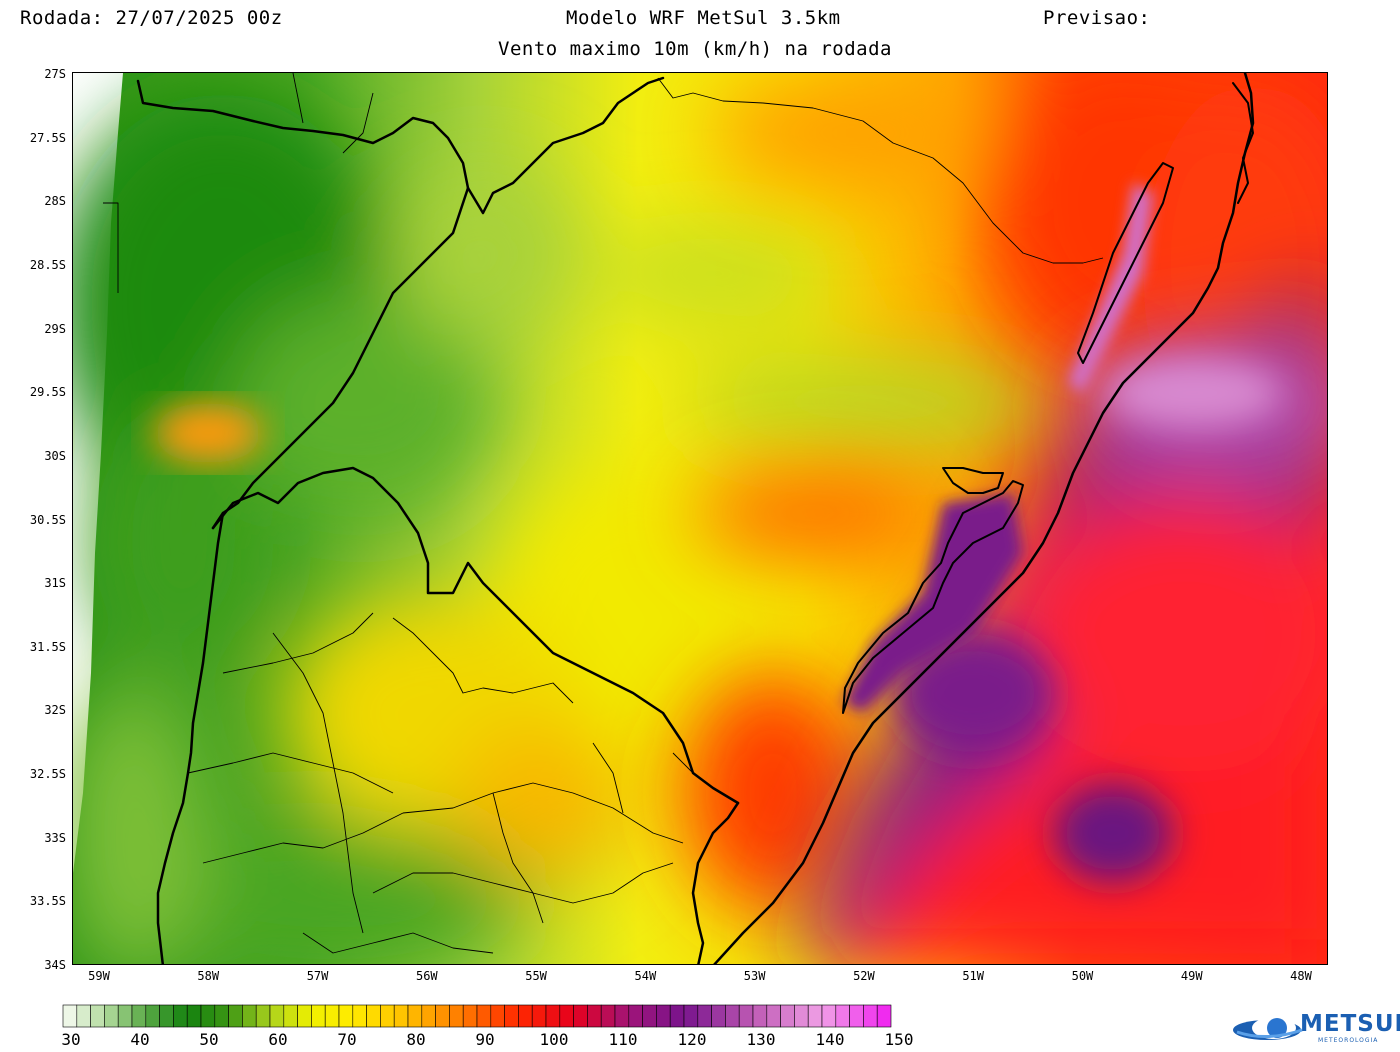  What do you see at coordinates (47, 264) in the screenshot?
I see `lat-label: 28.5S` at bounding box center [47, 264].